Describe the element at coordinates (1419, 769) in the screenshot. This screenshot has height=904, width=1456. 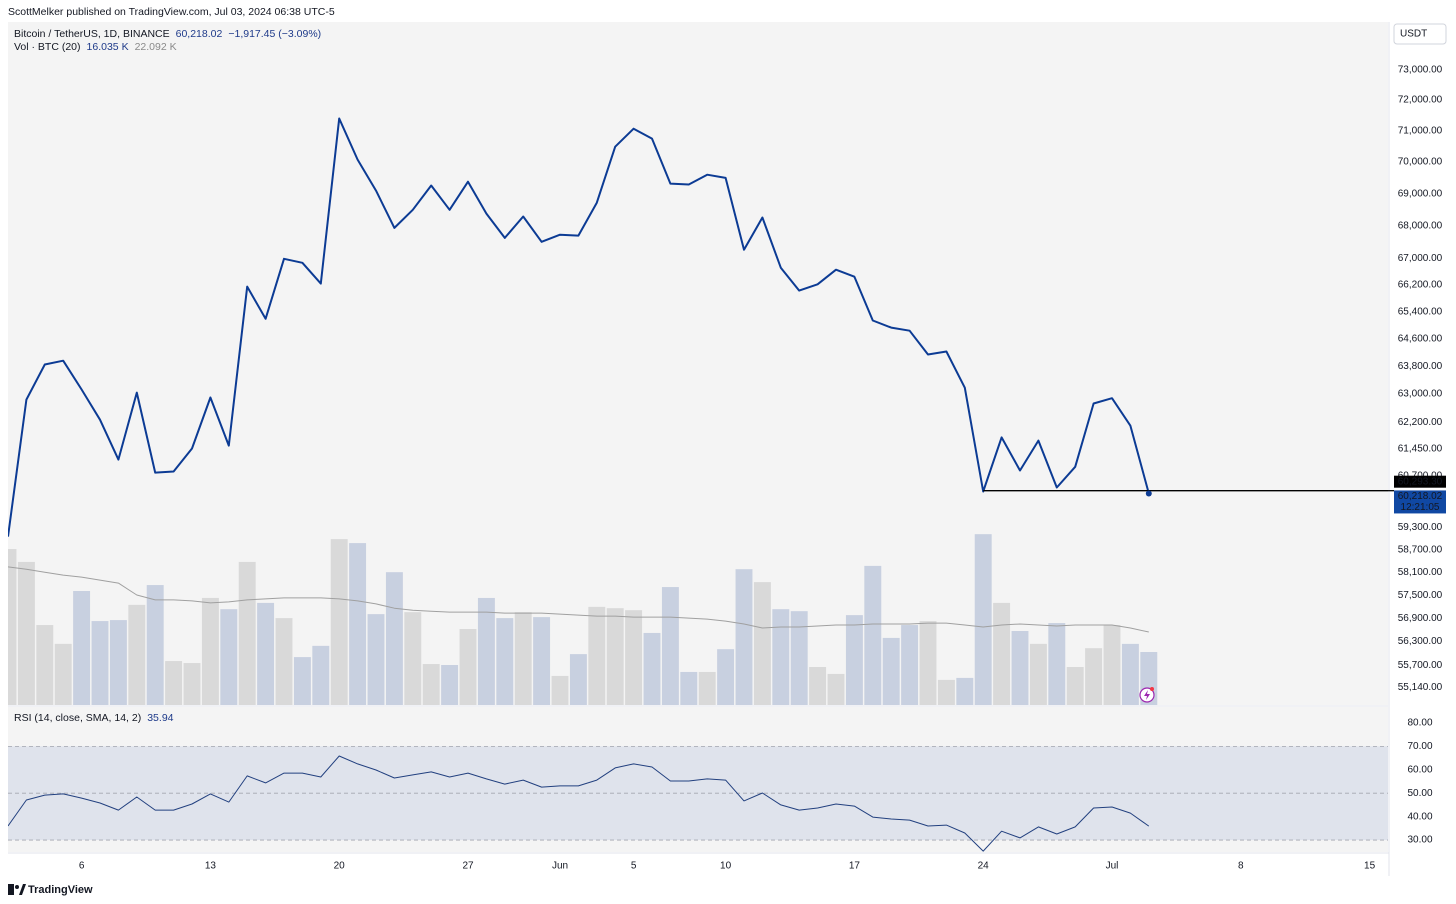
I see `y-tick-label: 60.00` at that location.